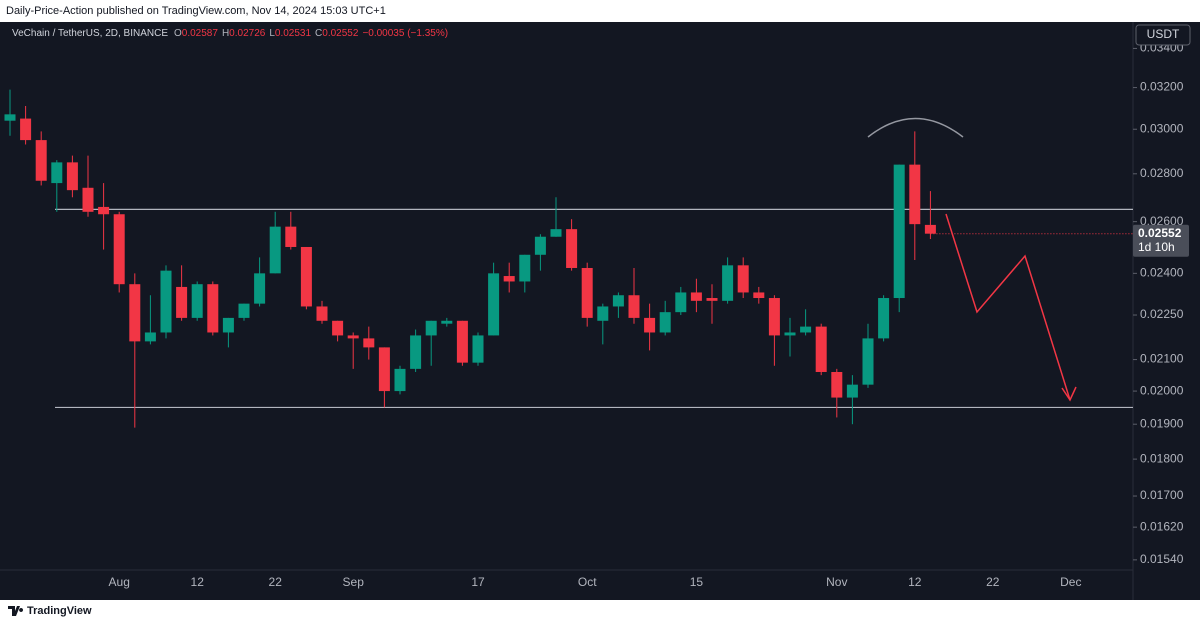 The width and height of the screenshot is (1200, 624). I want to click on x-tick-label: 17, so click(478, 582).